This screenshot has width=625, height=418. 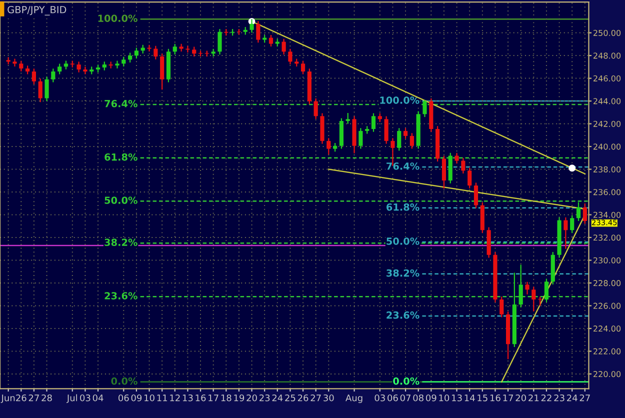 I want to click on x-tick-label: 08, so click(x=418, y=398).